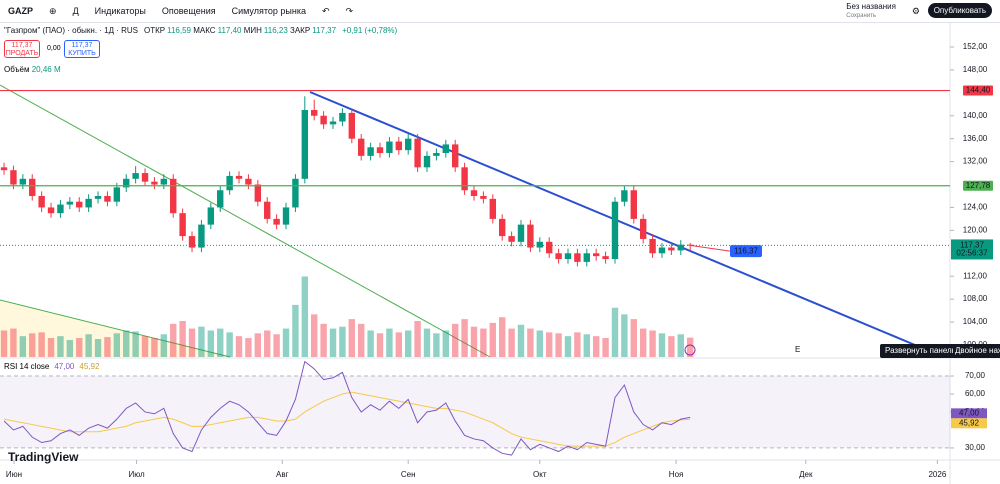  Describe the element at coordinates (349, 10) in the screenshot. I see `redo: ↷` at that location.